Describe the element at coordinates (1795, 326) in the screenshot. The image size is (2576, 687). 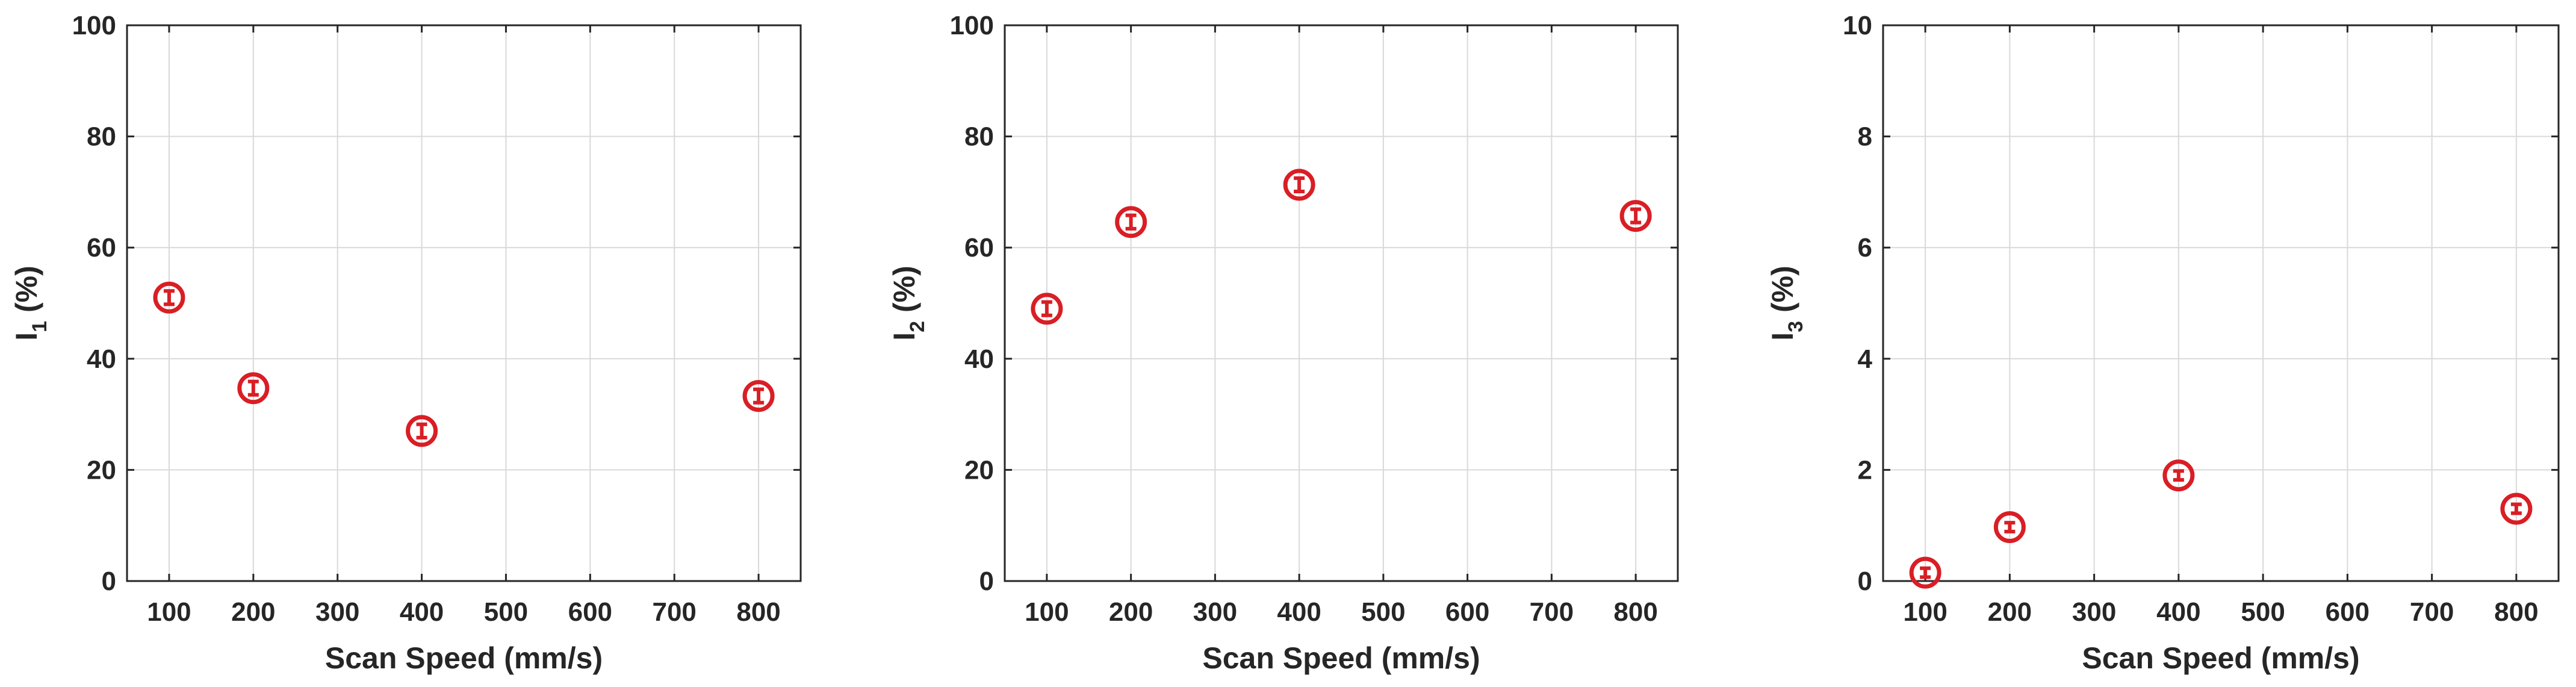
I see `y-axis-label-subscript: 3` at that location.